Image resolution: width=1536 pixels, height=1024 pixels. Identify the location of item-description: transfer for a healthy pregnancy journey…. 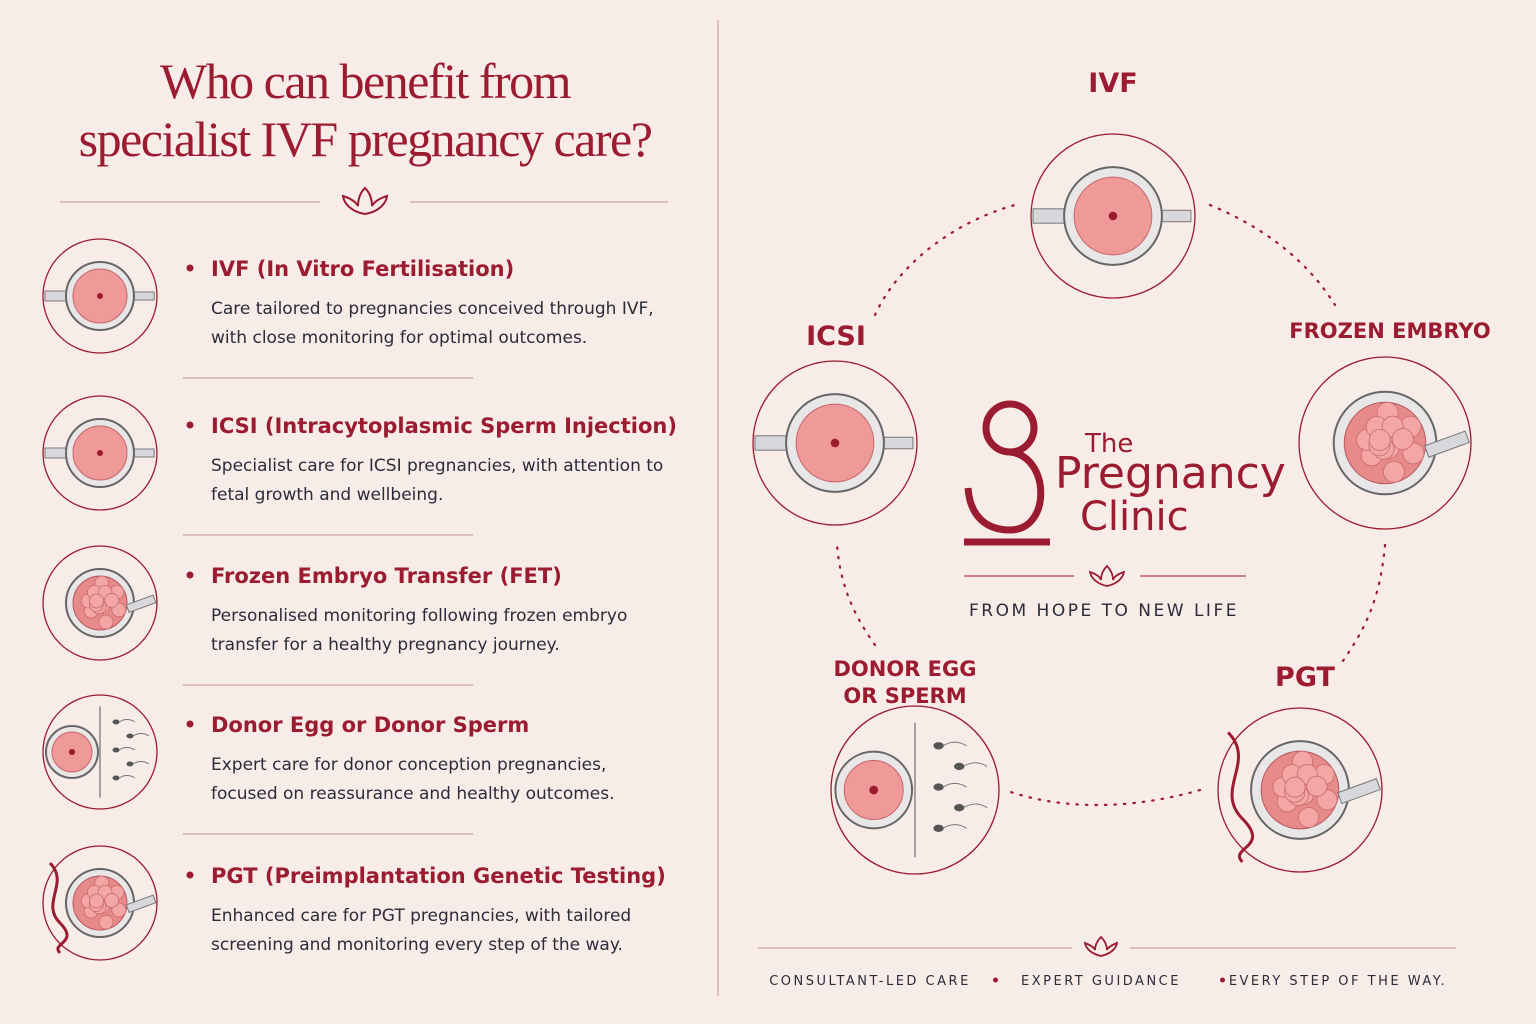
(385, 645).